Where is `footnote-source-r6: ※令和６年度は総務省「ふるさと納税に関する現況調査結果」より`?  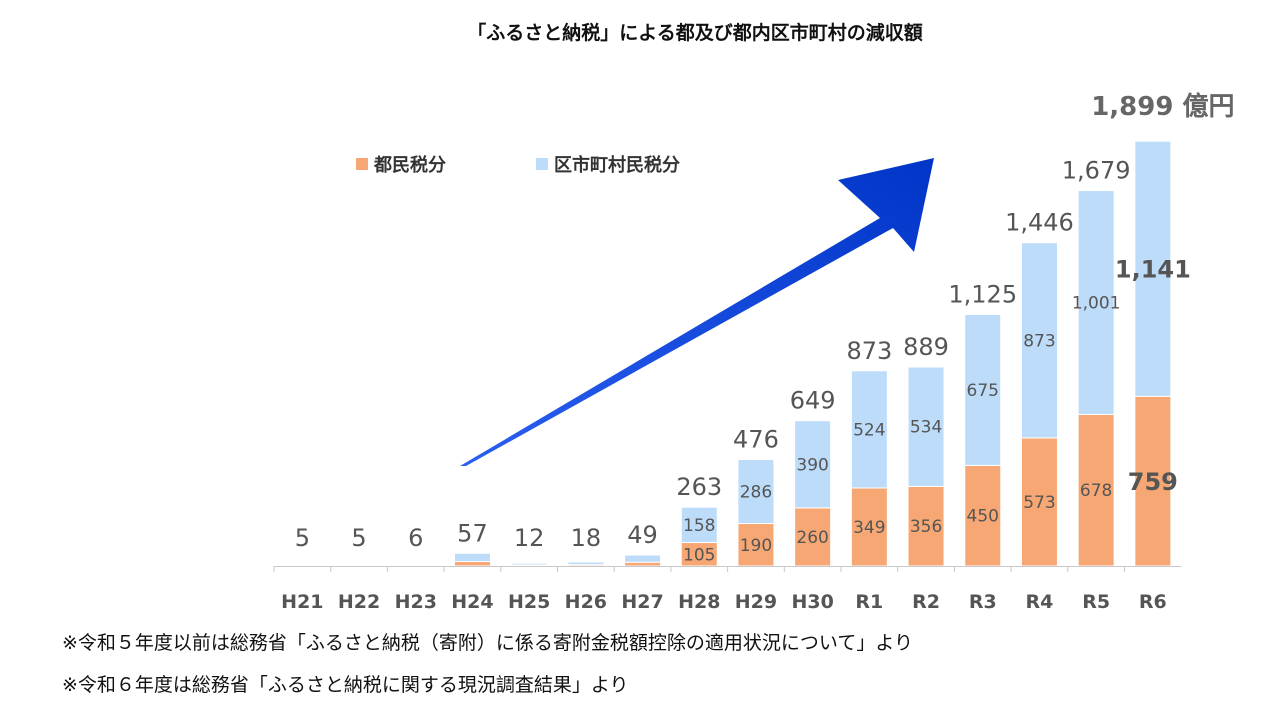
footnote-source-r6: ※令和６年度は総務省「ふるさと納税に関する現況調査結果」より is located at coordinates (345, 685).